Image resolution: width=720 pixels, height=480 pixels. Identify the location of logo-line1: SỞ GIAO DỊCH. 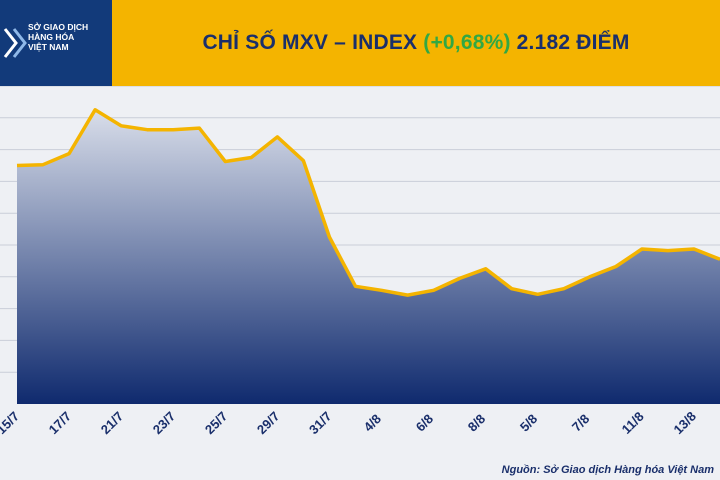
(58, 27).